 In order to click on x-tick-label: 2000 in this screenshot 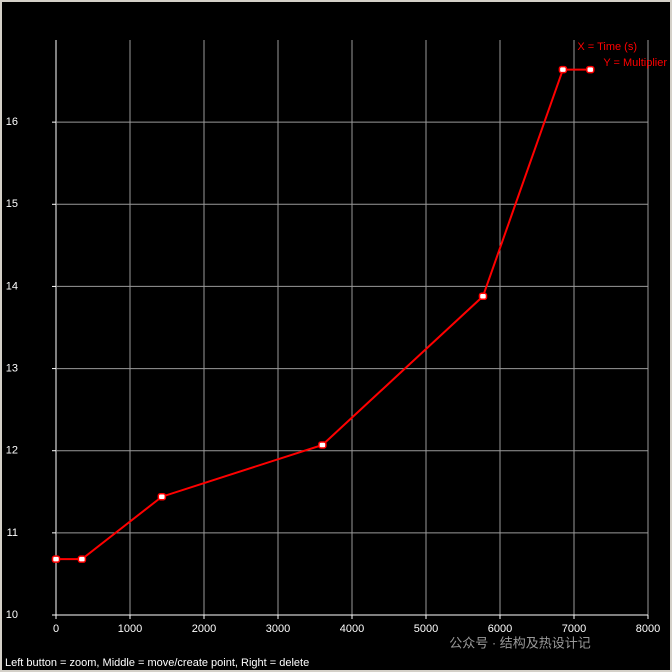, I will do `click(204, 629)`.